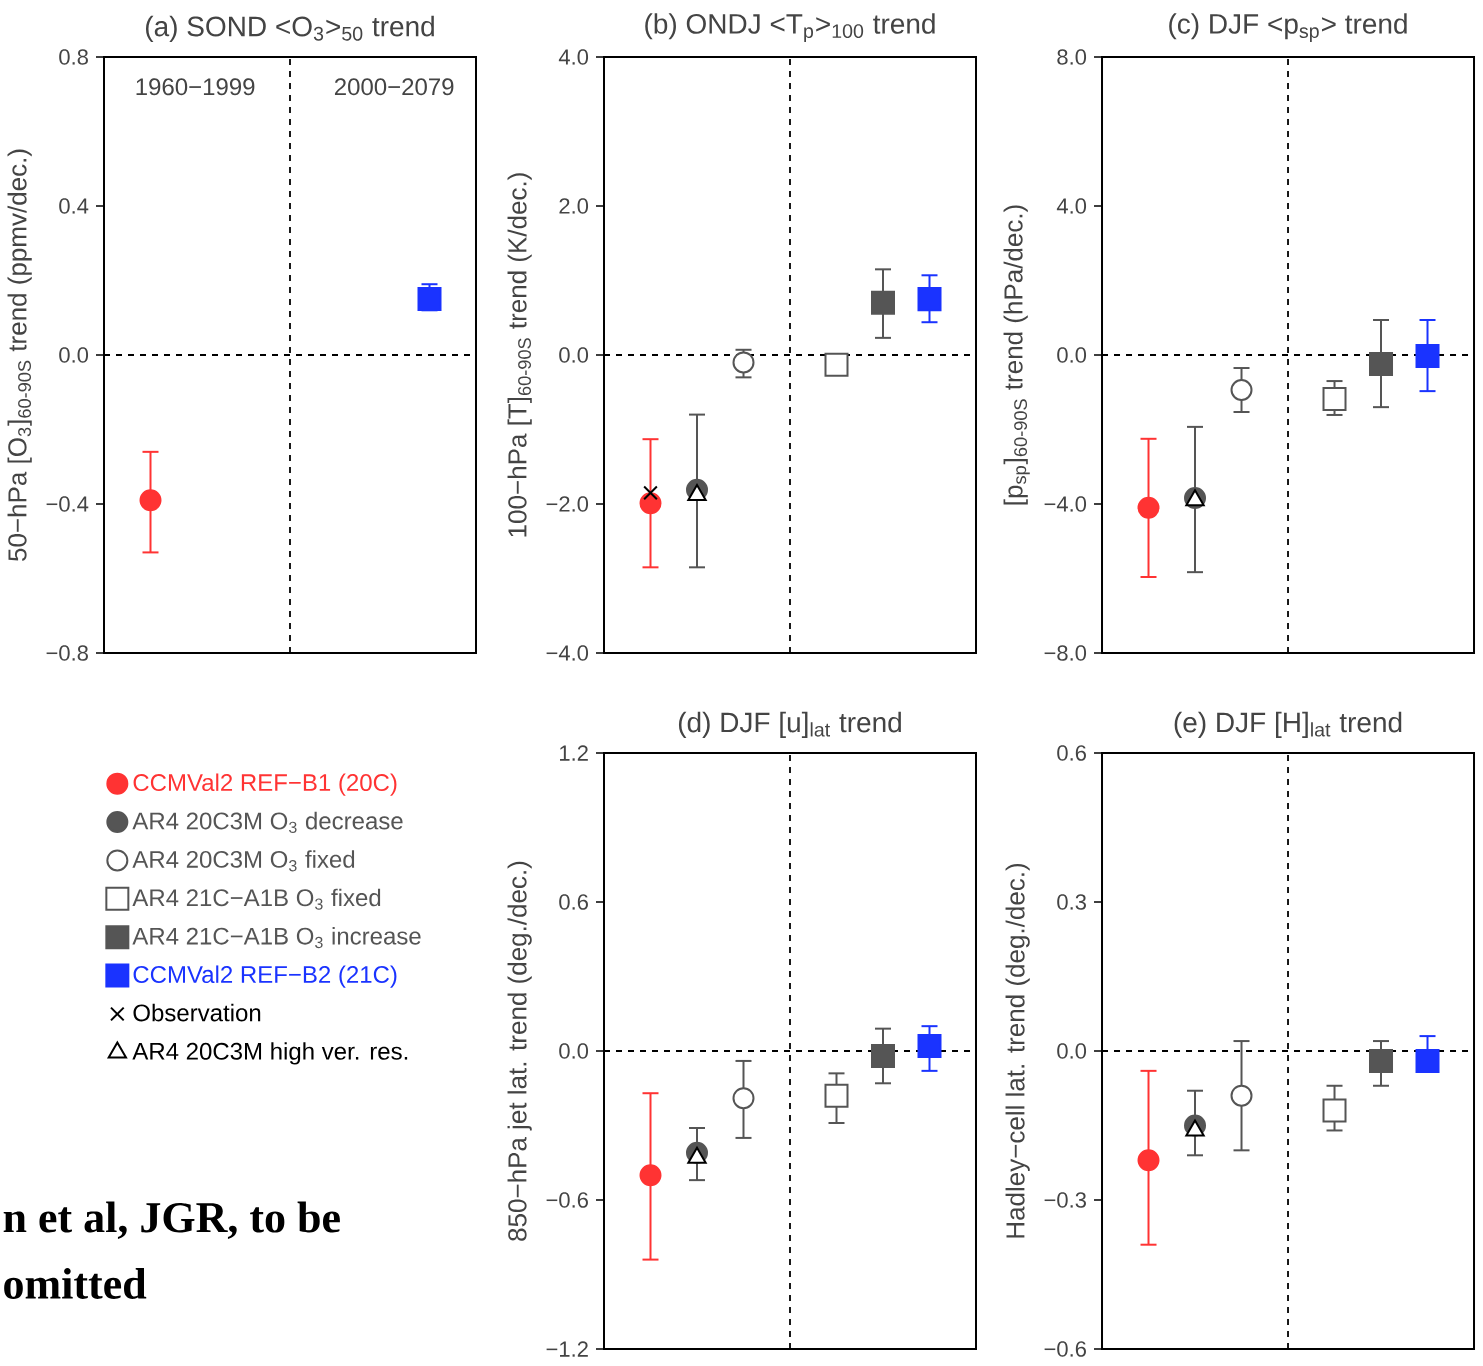 This screenshot has width=1483, height=1366. What do you see at coordinates (75, 1283) in the screenshot?
I see `text: omitted` at bounding box center [75, 1283].